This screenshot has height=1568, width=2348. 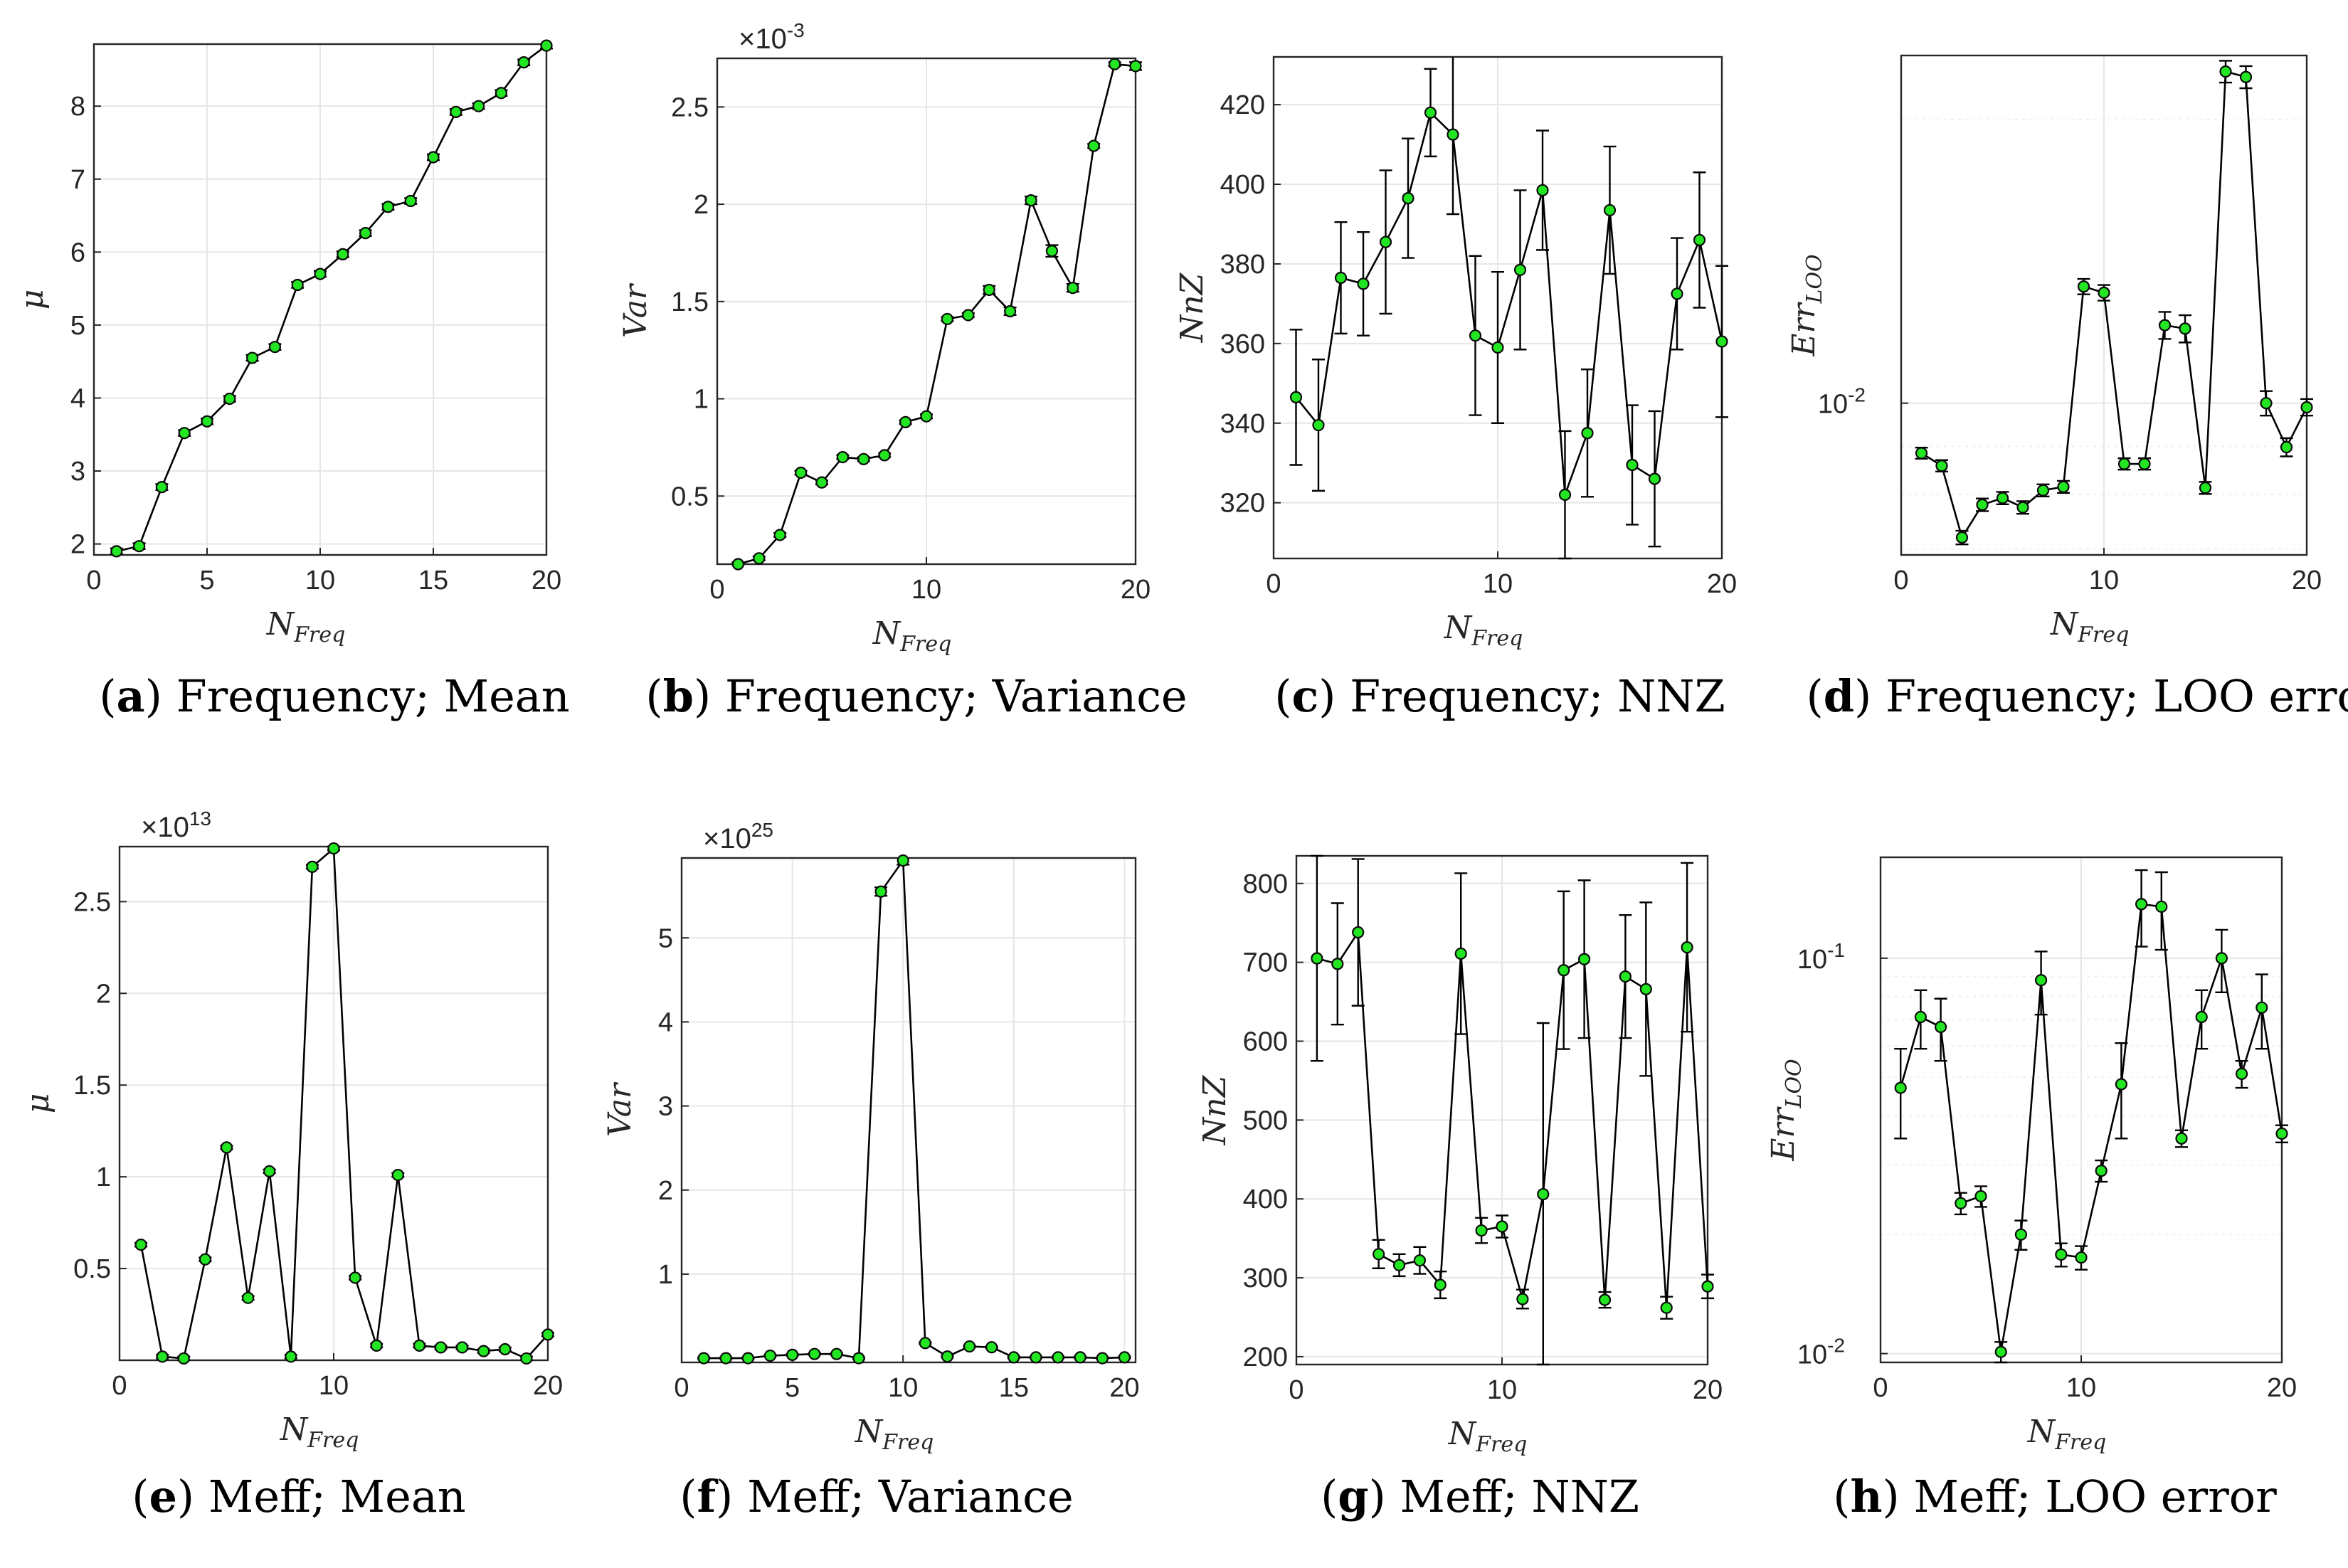 I want to click on y-tick-label: 400, so click(x=1243, y=185).